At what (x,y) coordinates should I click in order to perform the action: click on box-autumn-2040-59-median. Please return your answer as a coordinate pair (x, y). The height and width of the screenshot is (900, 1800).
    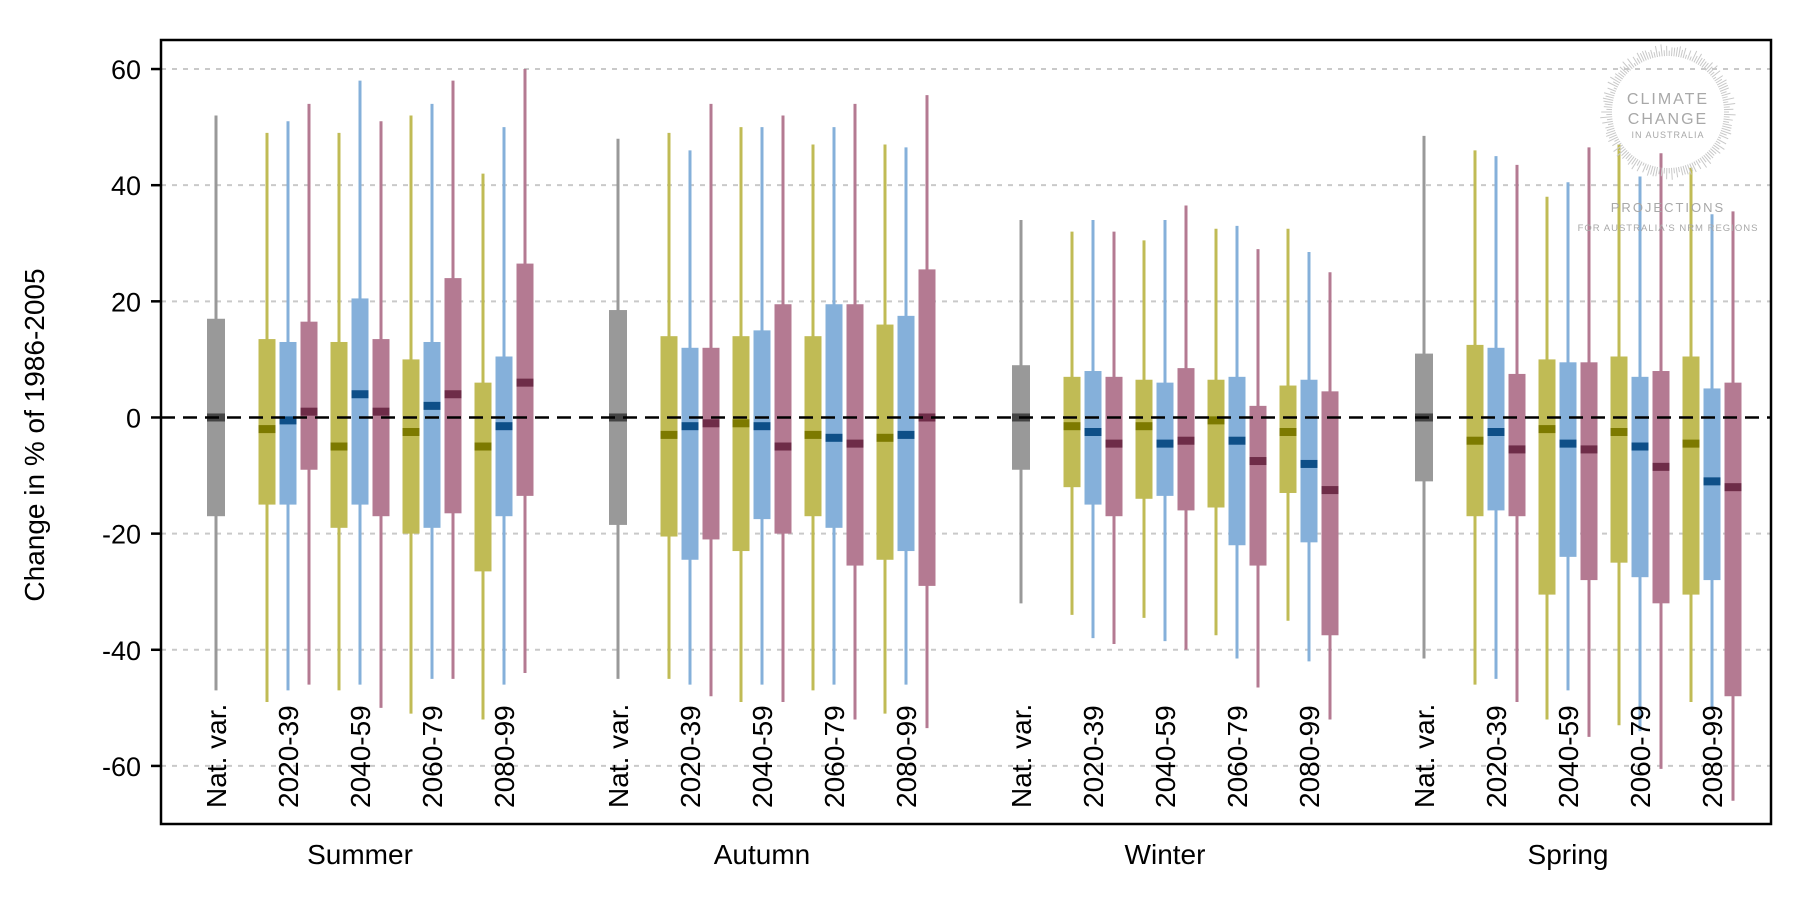
    Looking at the image, I should click on (762, 426).